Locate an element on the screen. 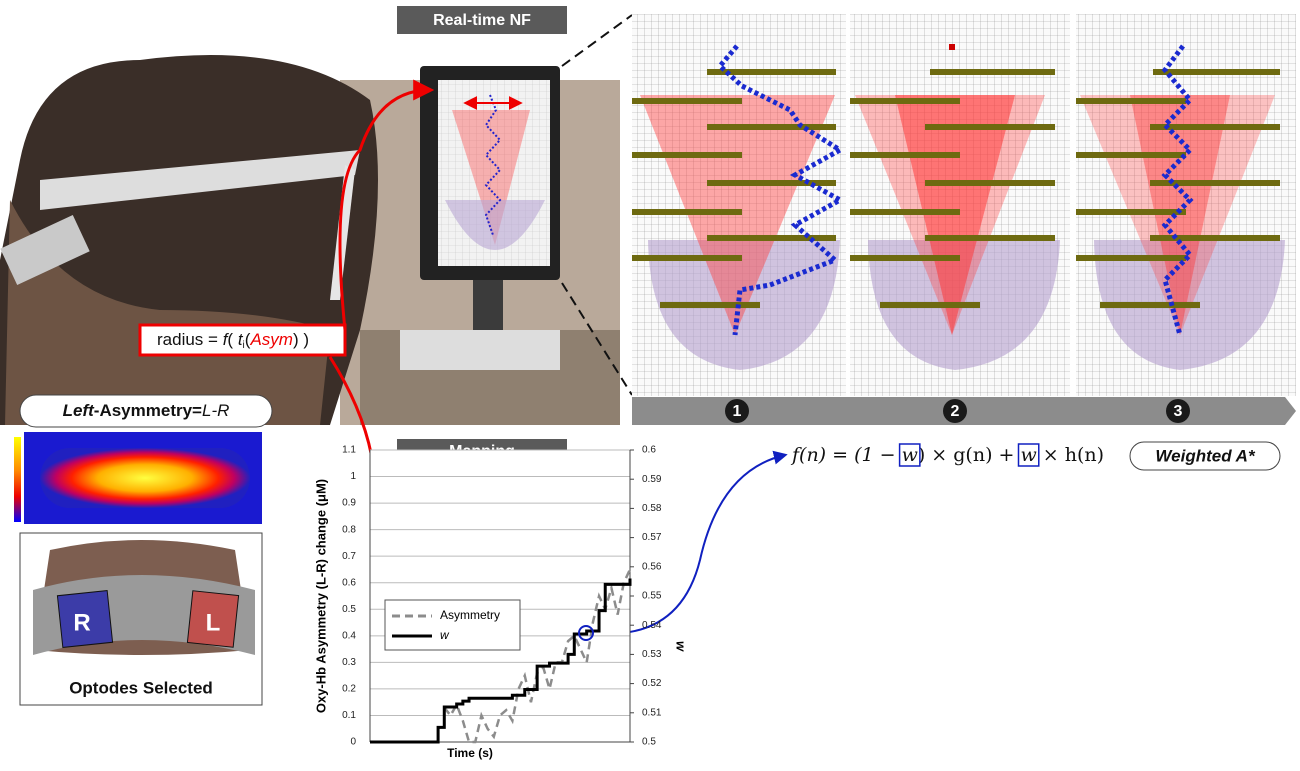 This screenshot has width=1300, height=771. y2-tick-label: 0.51 is located at coordinates (652, 712).